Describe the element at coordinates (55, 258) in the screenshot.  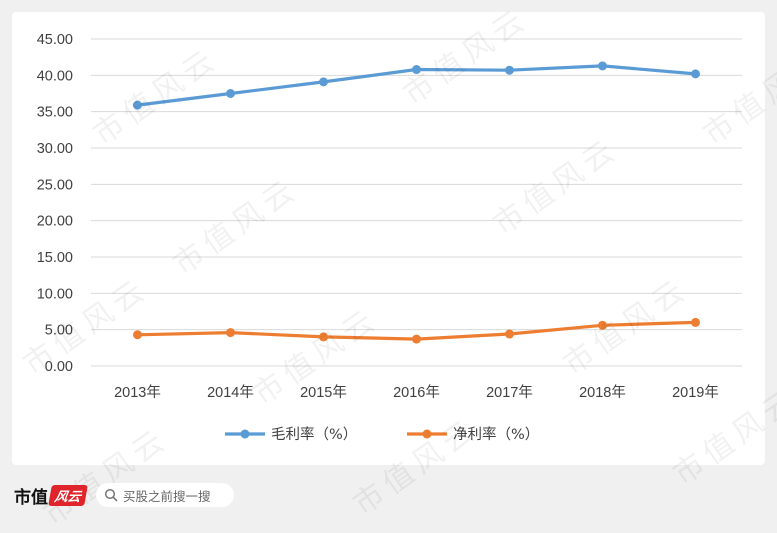
I see `y-tick-label: 15.00` at that location.